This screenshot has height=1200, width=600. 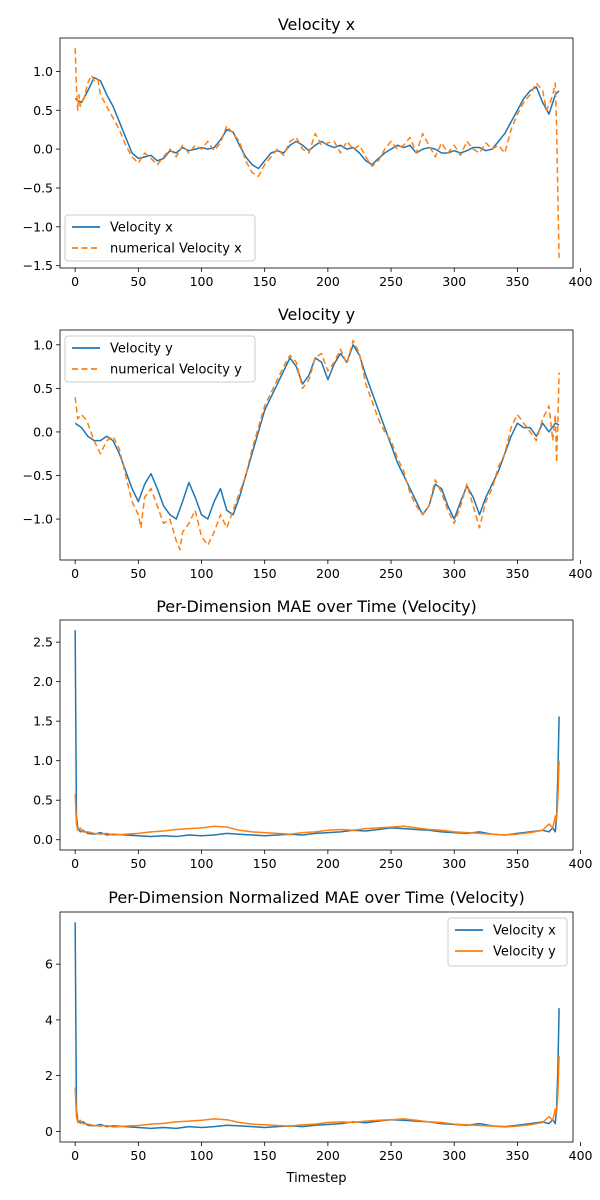 I want to click on y-tick-label: 2, so click(x=49, y=1075).